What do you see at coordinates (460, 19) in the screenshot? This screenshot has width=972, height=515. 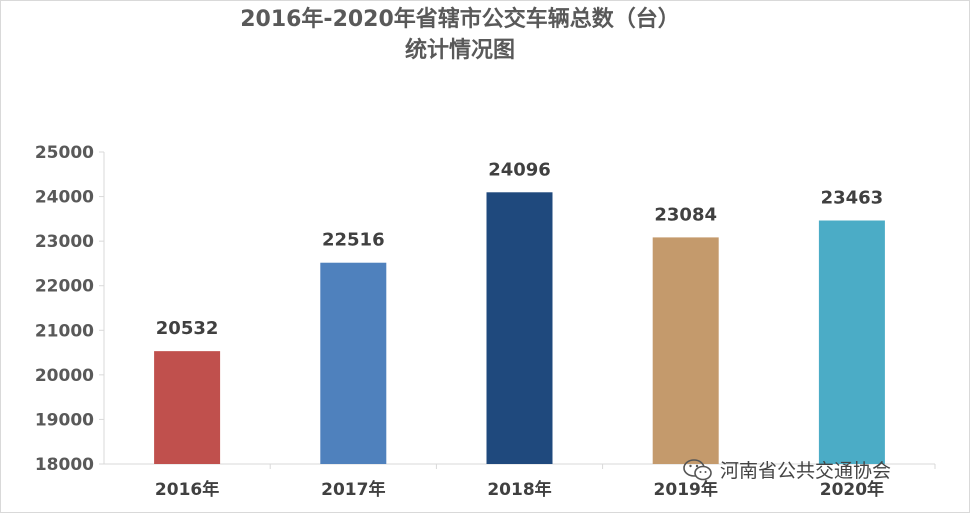 I see `chart-title-line1: 2016年-2020年省辖市公交车辆总数（台）` at bounding box center [460, 19].